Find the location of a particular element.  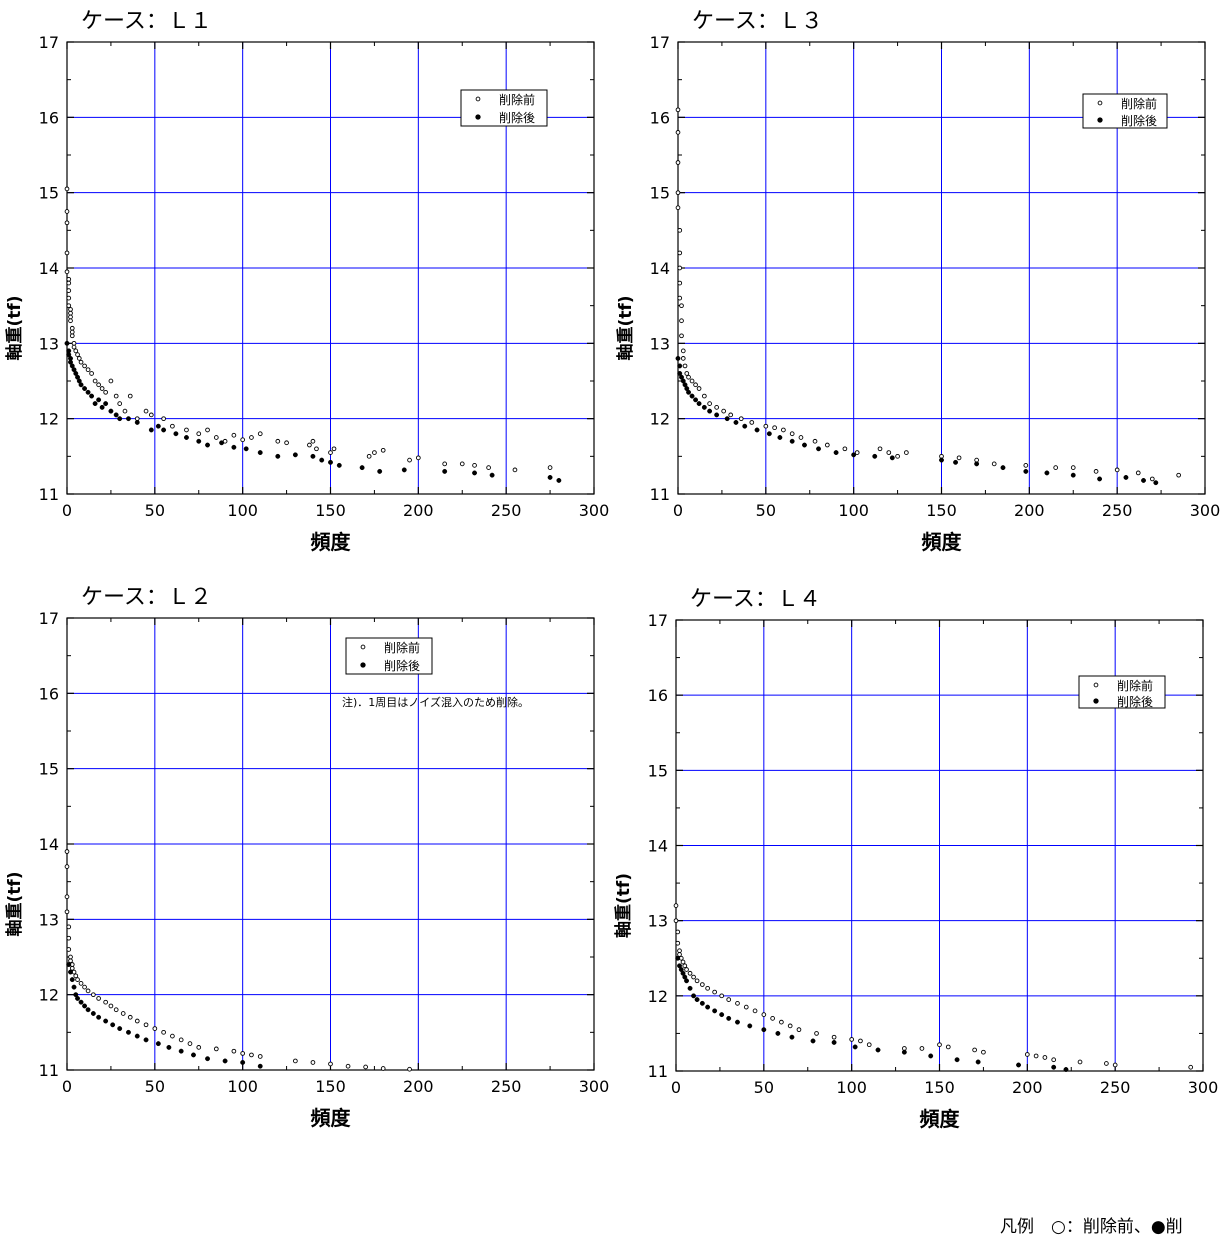

chart-1-x-axis-label: 頻度 is located at coordinates (331, 542).